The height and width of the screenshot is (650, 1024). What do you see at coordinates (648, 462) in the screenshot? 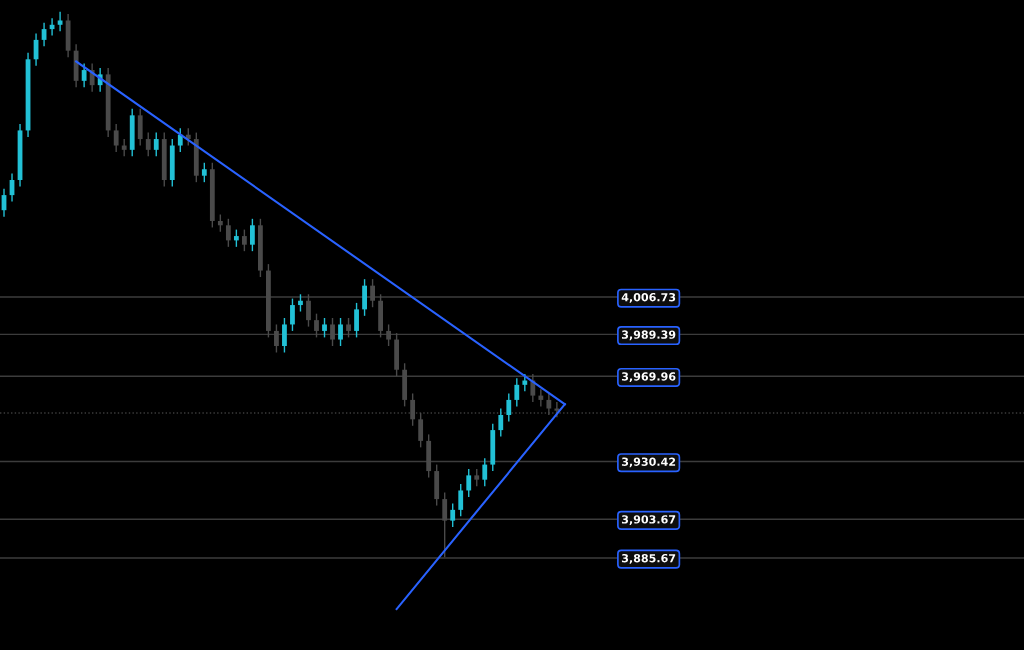
I see `y-tick-label: 3,930.42` at bounding box center [648, 462].